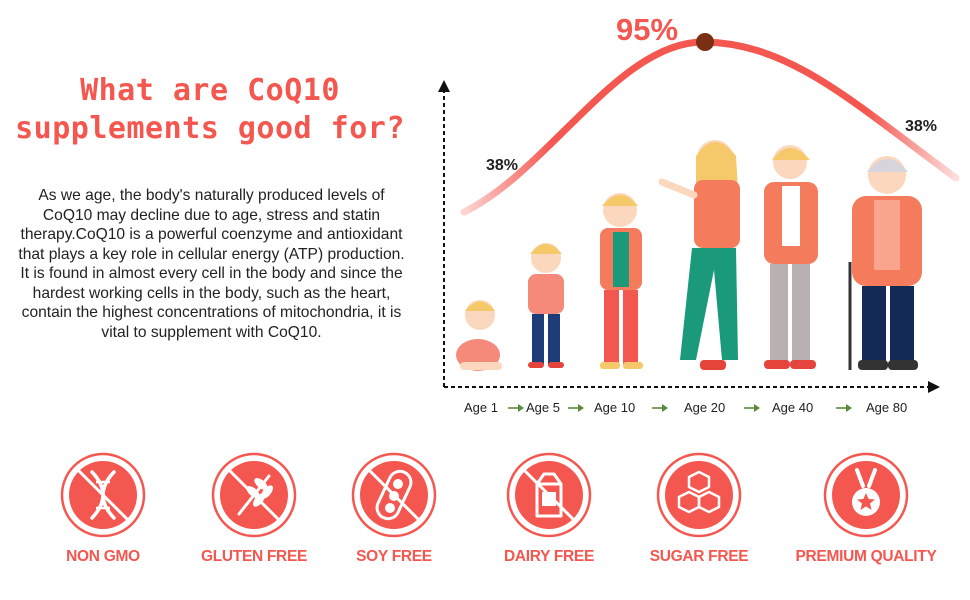 Image resolution: width=970 pixels, height=600 pixels. I want to click on annotation-start: 38%, so click(502, 165).